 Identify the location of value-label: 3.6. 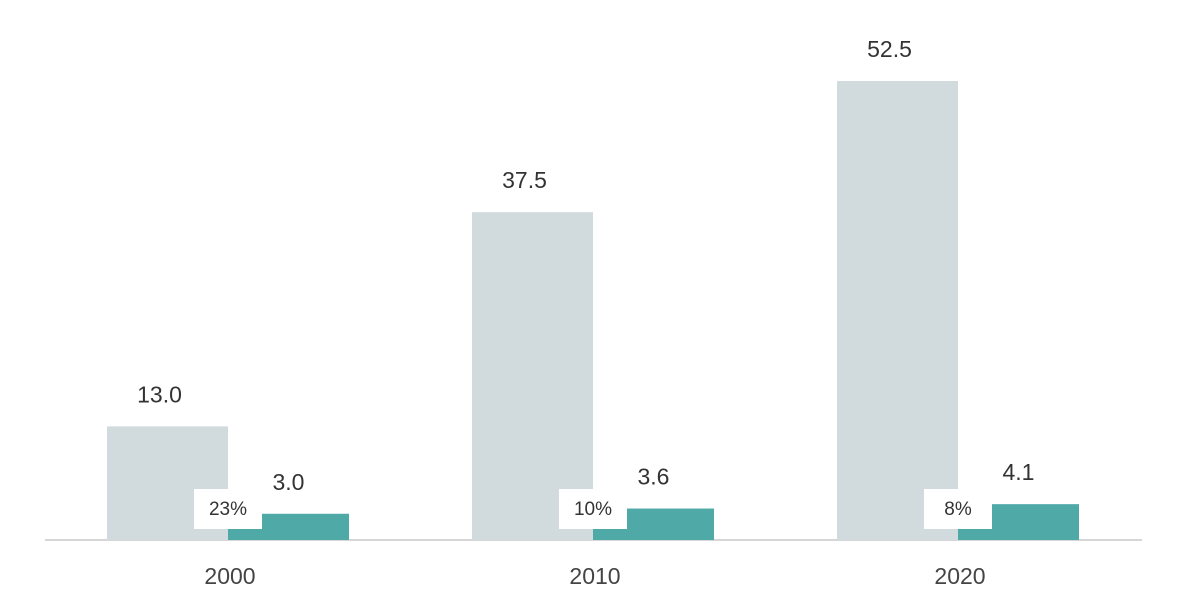
(654, 477).